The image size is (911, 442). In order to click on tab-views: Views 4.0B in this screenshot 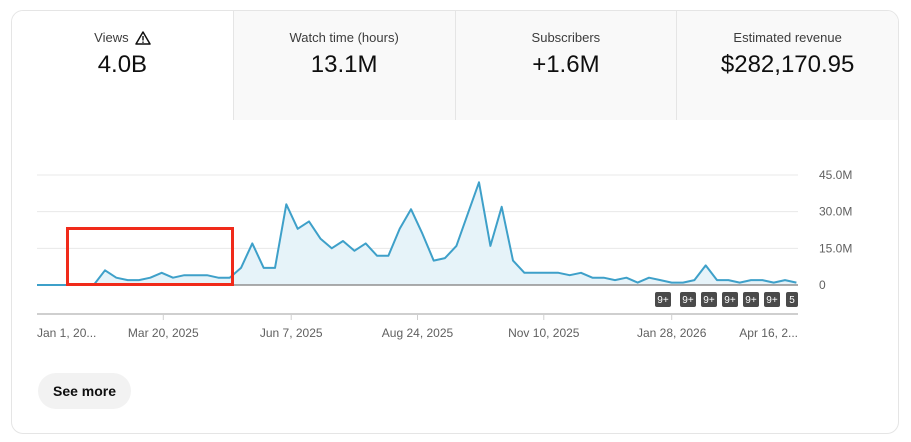, I will do `click(122, 65)`.